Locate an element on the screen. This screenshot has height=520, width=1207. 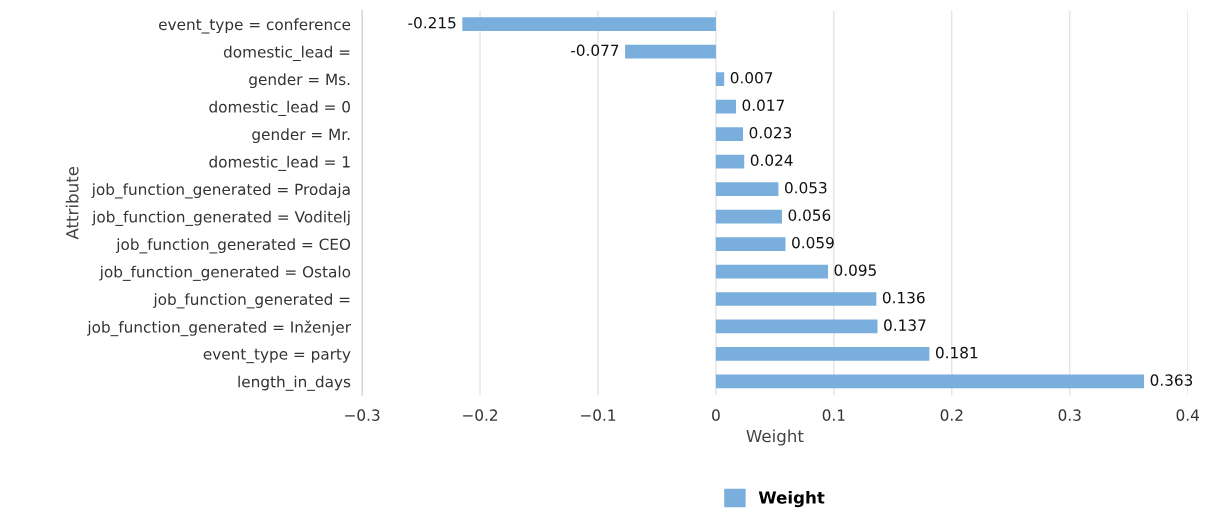
data-label: 0.181 is located at coordinates (956, 352).